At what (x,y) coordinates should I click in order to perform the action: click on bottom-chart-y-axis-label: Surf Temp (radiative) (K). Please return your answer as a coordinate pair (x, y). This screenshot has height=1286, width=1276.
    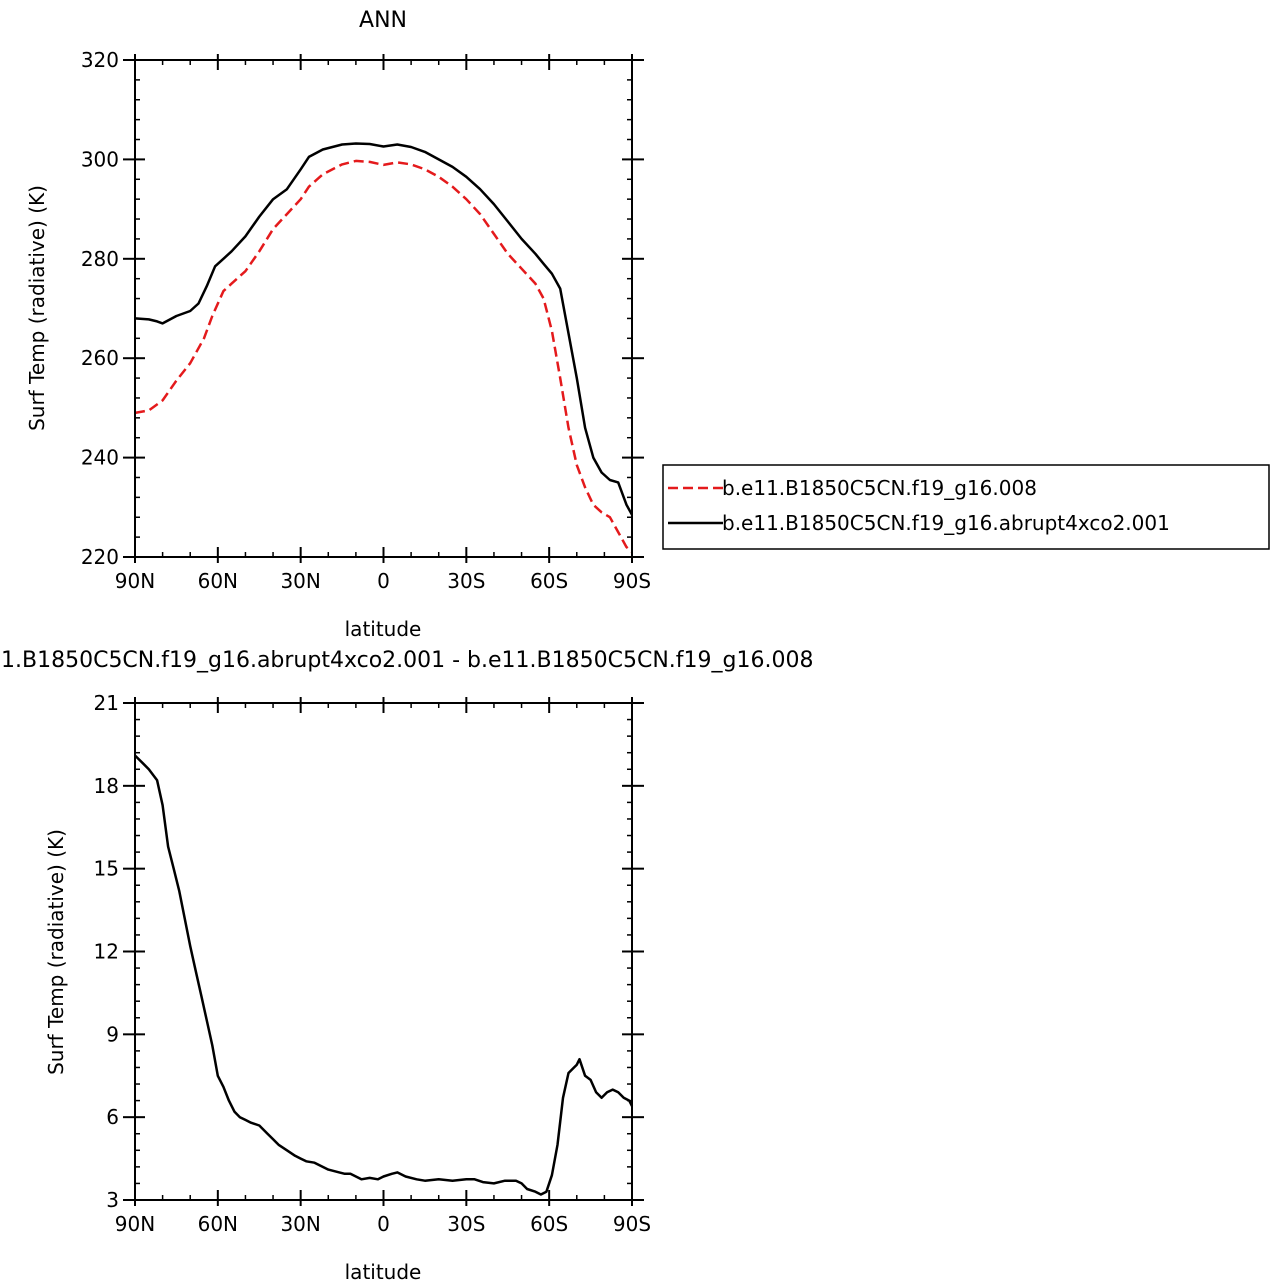
    Looking at the image, I should click on (56, 952).